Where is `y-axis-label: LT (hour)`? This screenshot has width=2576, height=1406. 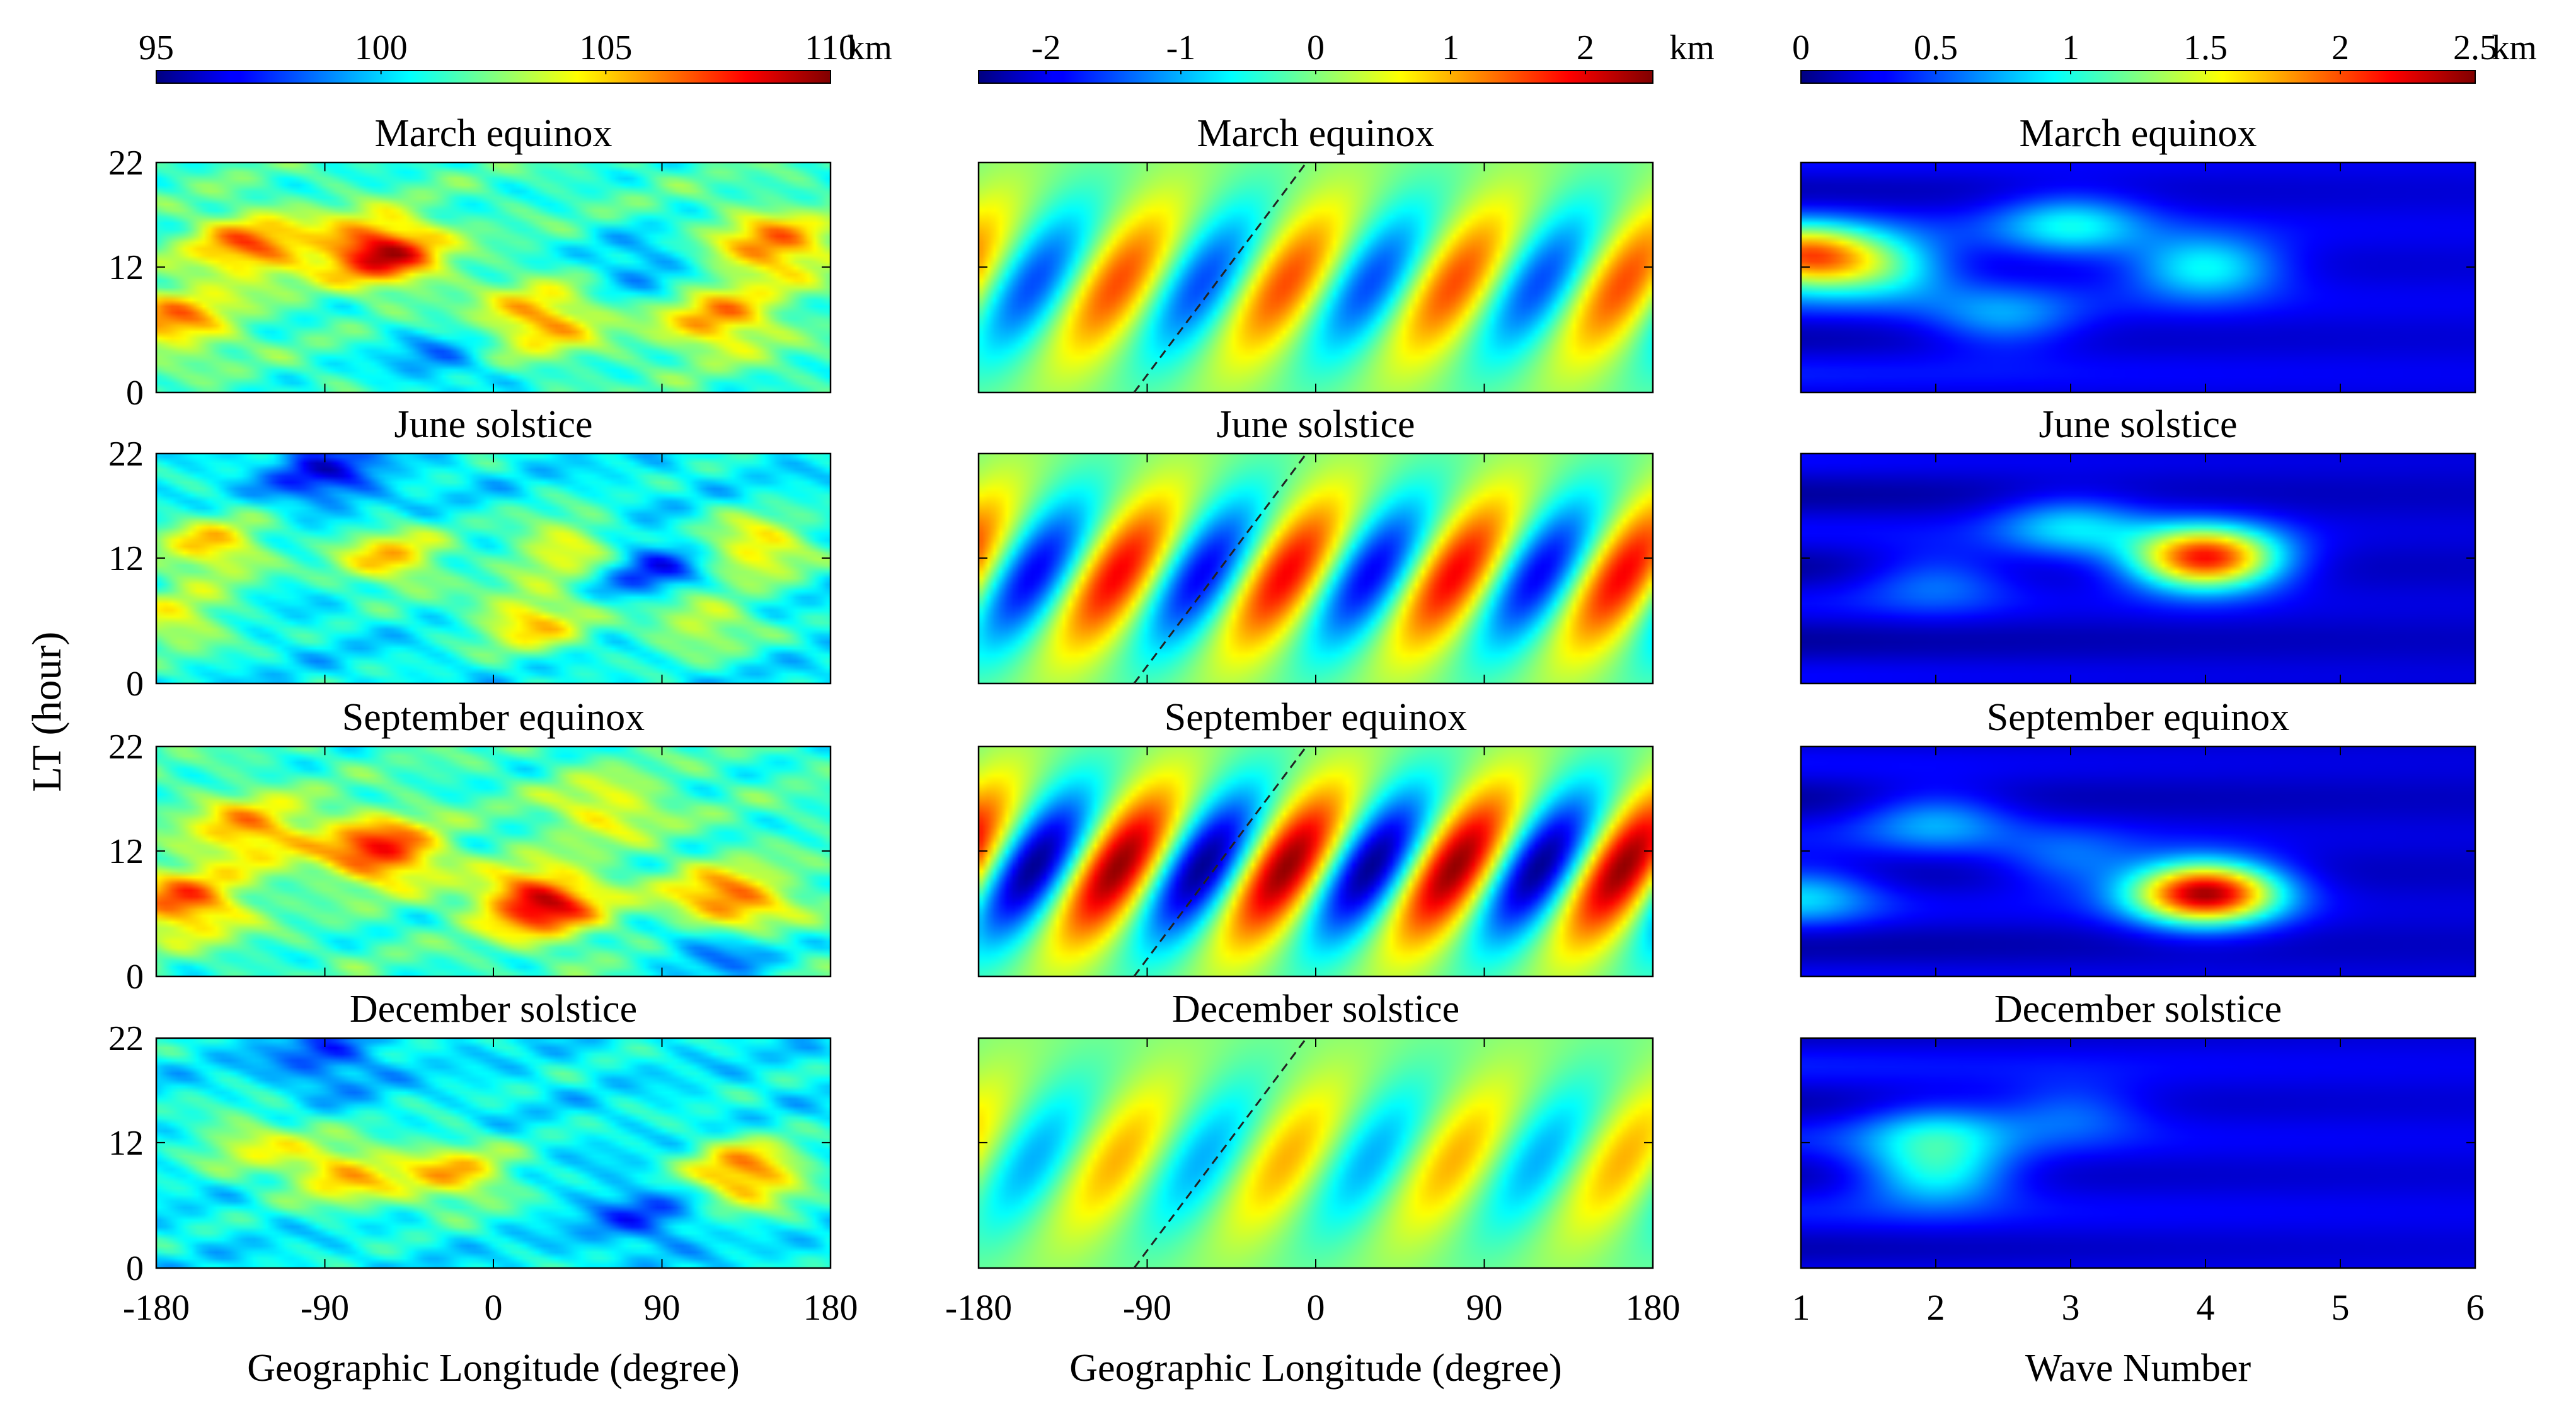 y-axis-label: LT (hour) is located at coordinates (47, 712).